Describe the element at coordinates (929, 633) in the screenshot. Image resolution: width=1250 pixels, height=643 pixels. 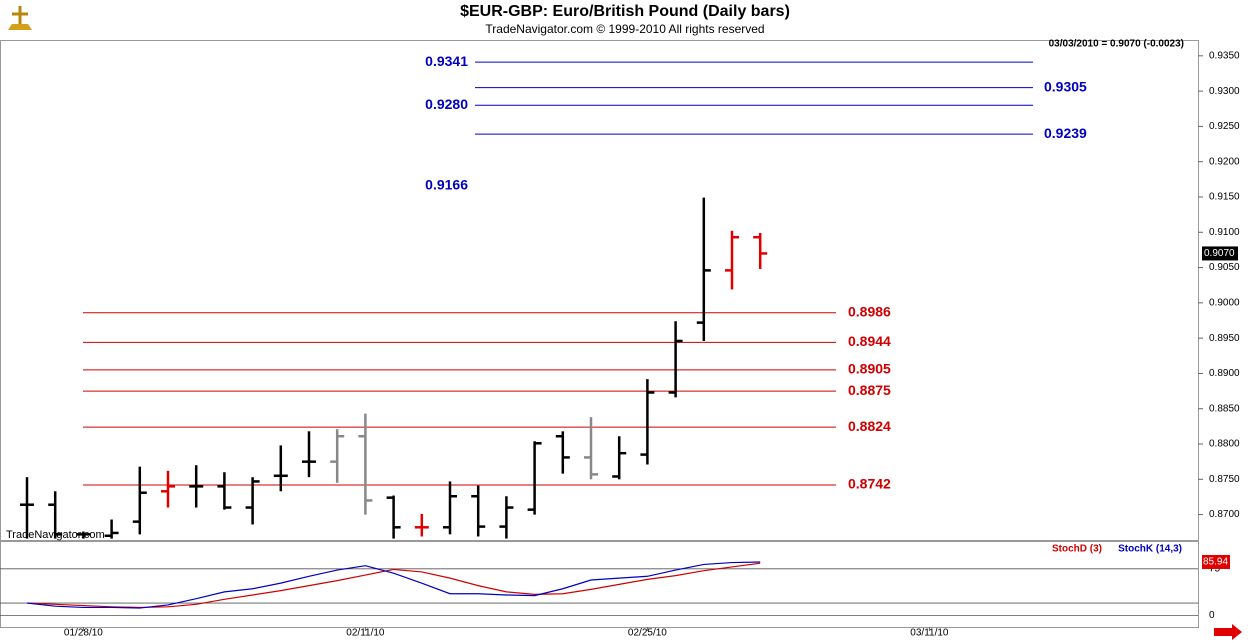
I see `x-tick-label: 03/11/10` at that location.